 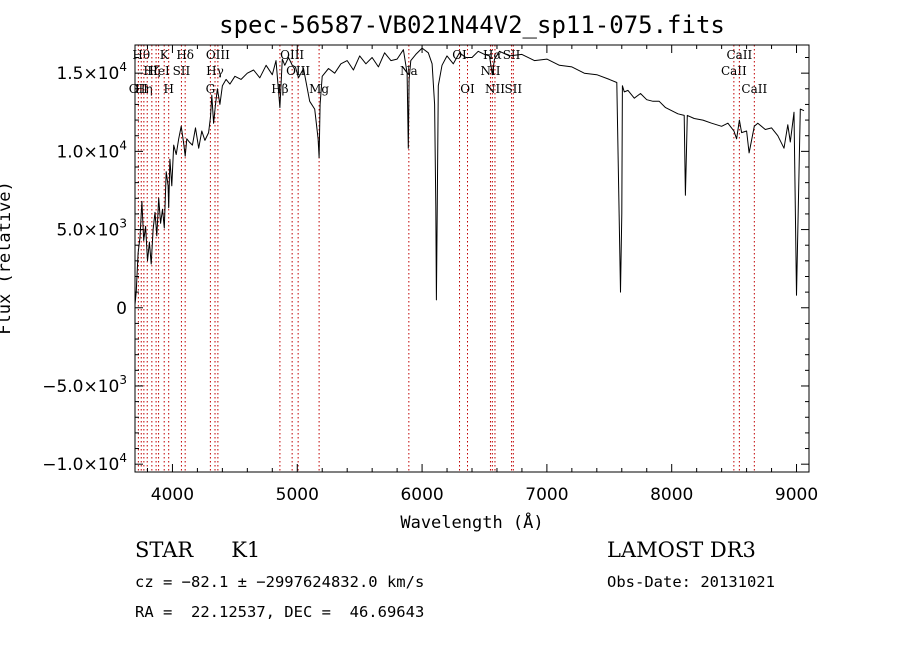 What do you see at coordinates (409, 71) in the screenshot?
I see `line-label: Na` at bounding box center [409, 71].